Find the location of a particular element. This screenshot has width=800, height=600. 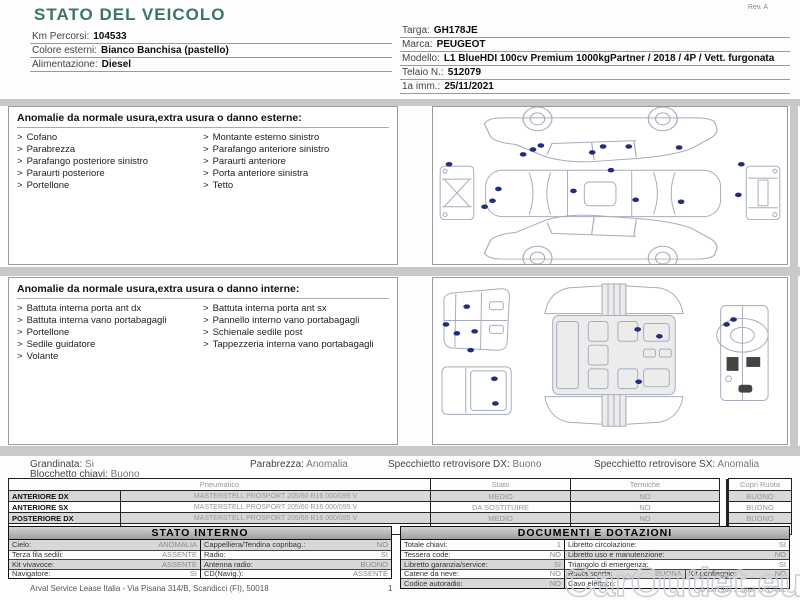

kv-row: Codice autoradio: NO is located at coordinates (482, 583).